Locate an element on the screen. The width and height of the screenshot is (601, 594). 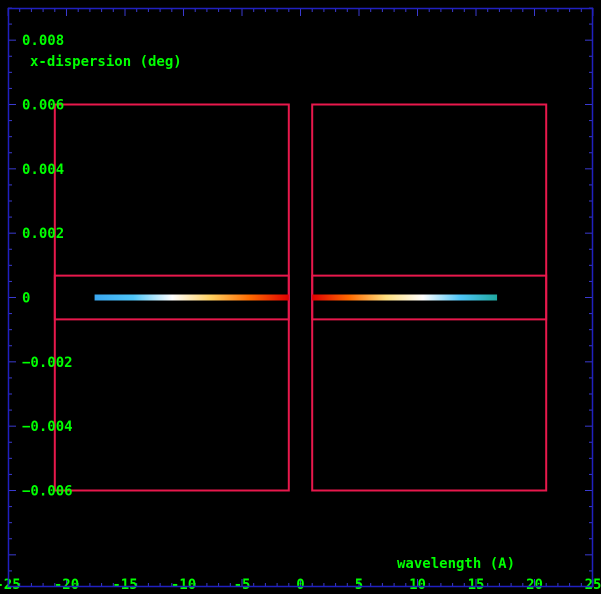
y-tick-label: 0 is located at coordinates (26, 299).